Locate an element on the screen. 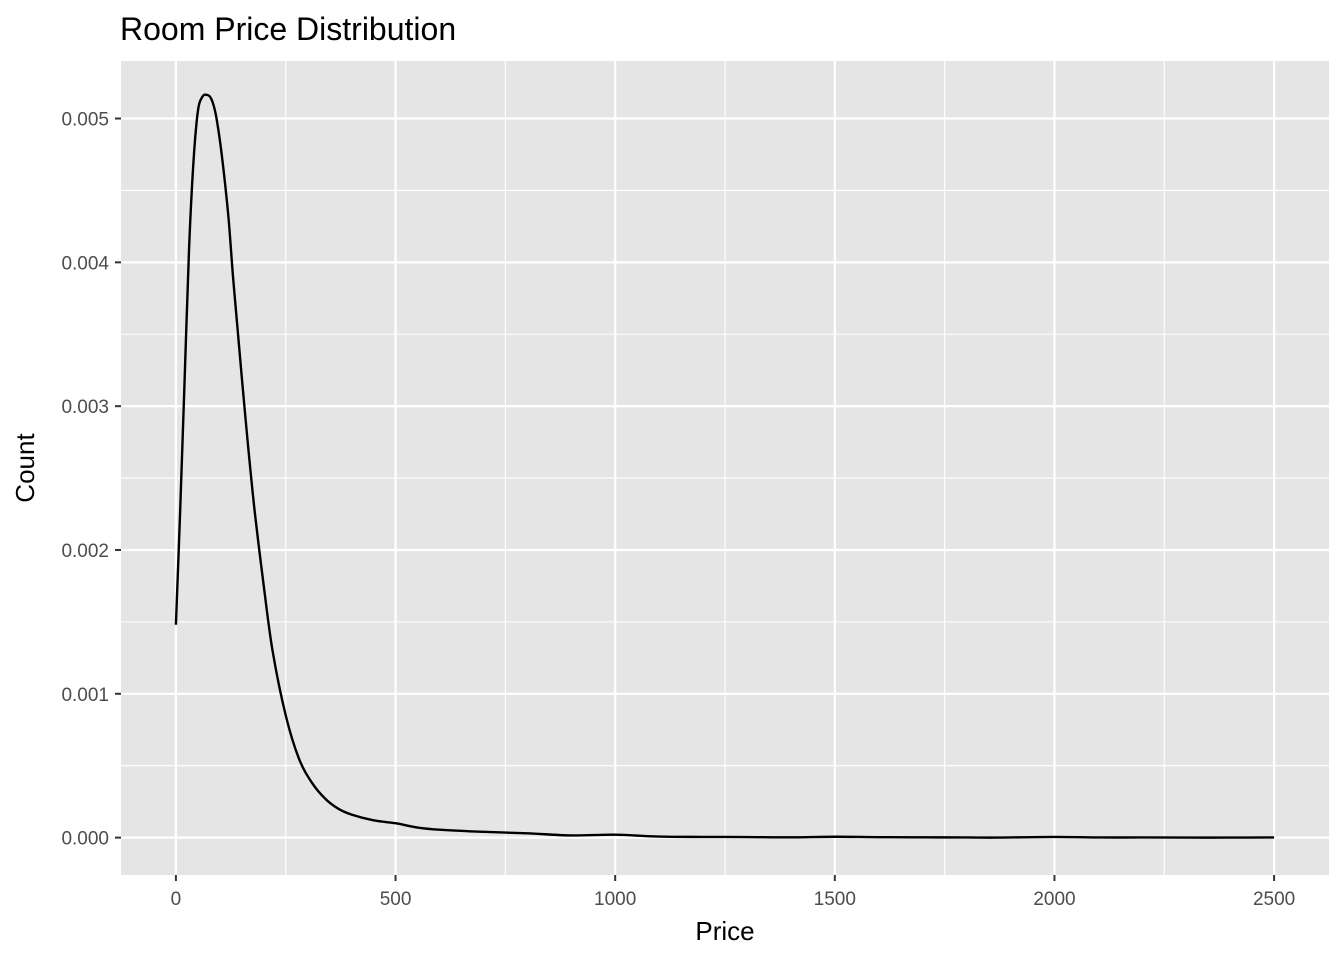 The image size is (1344, 960). x-axis-title: Price is located at coordinates (724, 931).